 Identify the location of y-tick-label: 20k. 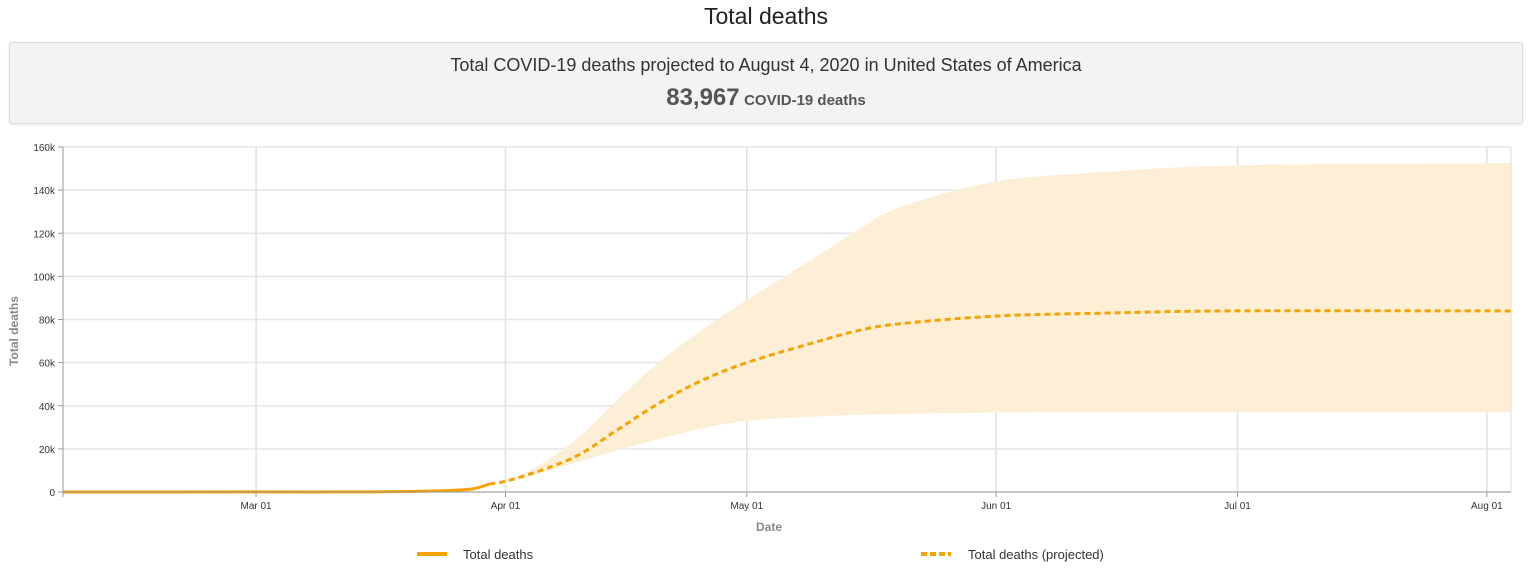
(47, 450).